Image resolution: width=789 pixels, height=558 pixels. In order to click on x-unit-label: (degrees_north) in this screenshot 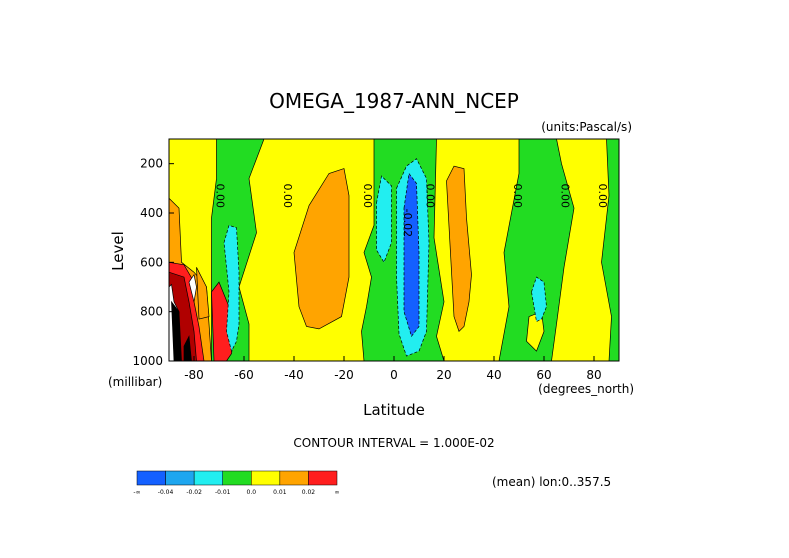, I will do `click(586, 389)`.